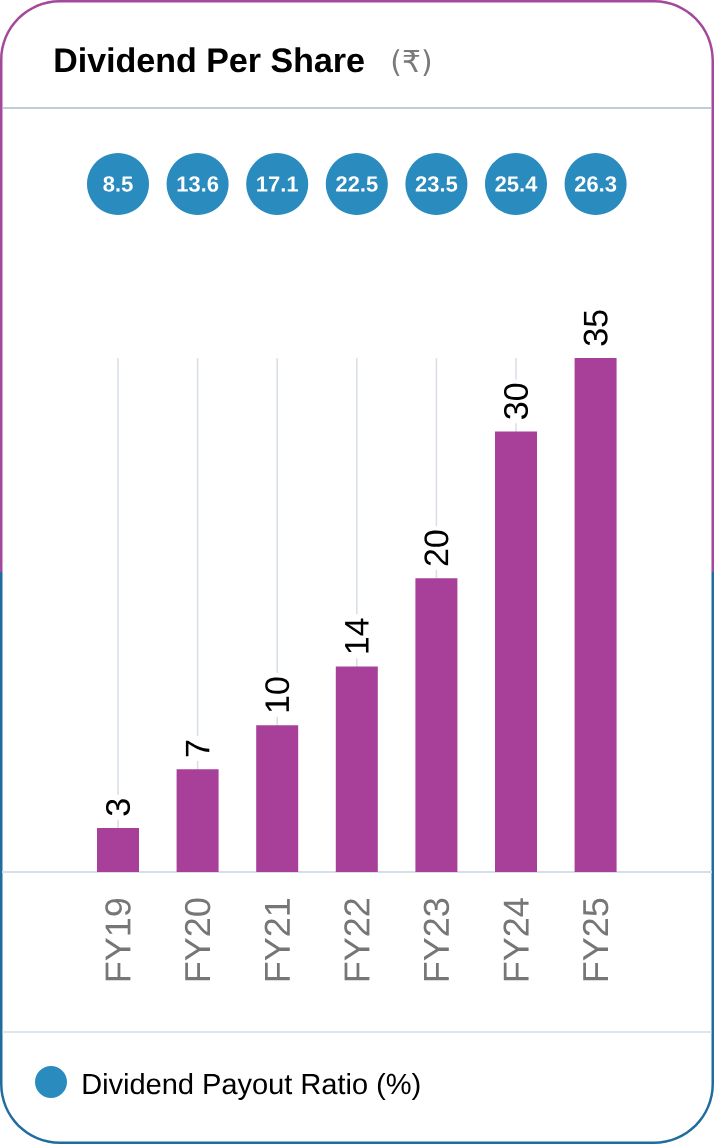  I want to click on chart-subtitle: (₹), so click(411, 62).